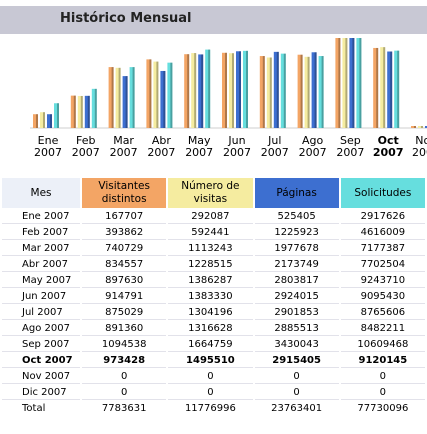 The height and width of the screenshot is (434, 427). I want to click on x-axis-month: Mar, so click(123, 140).